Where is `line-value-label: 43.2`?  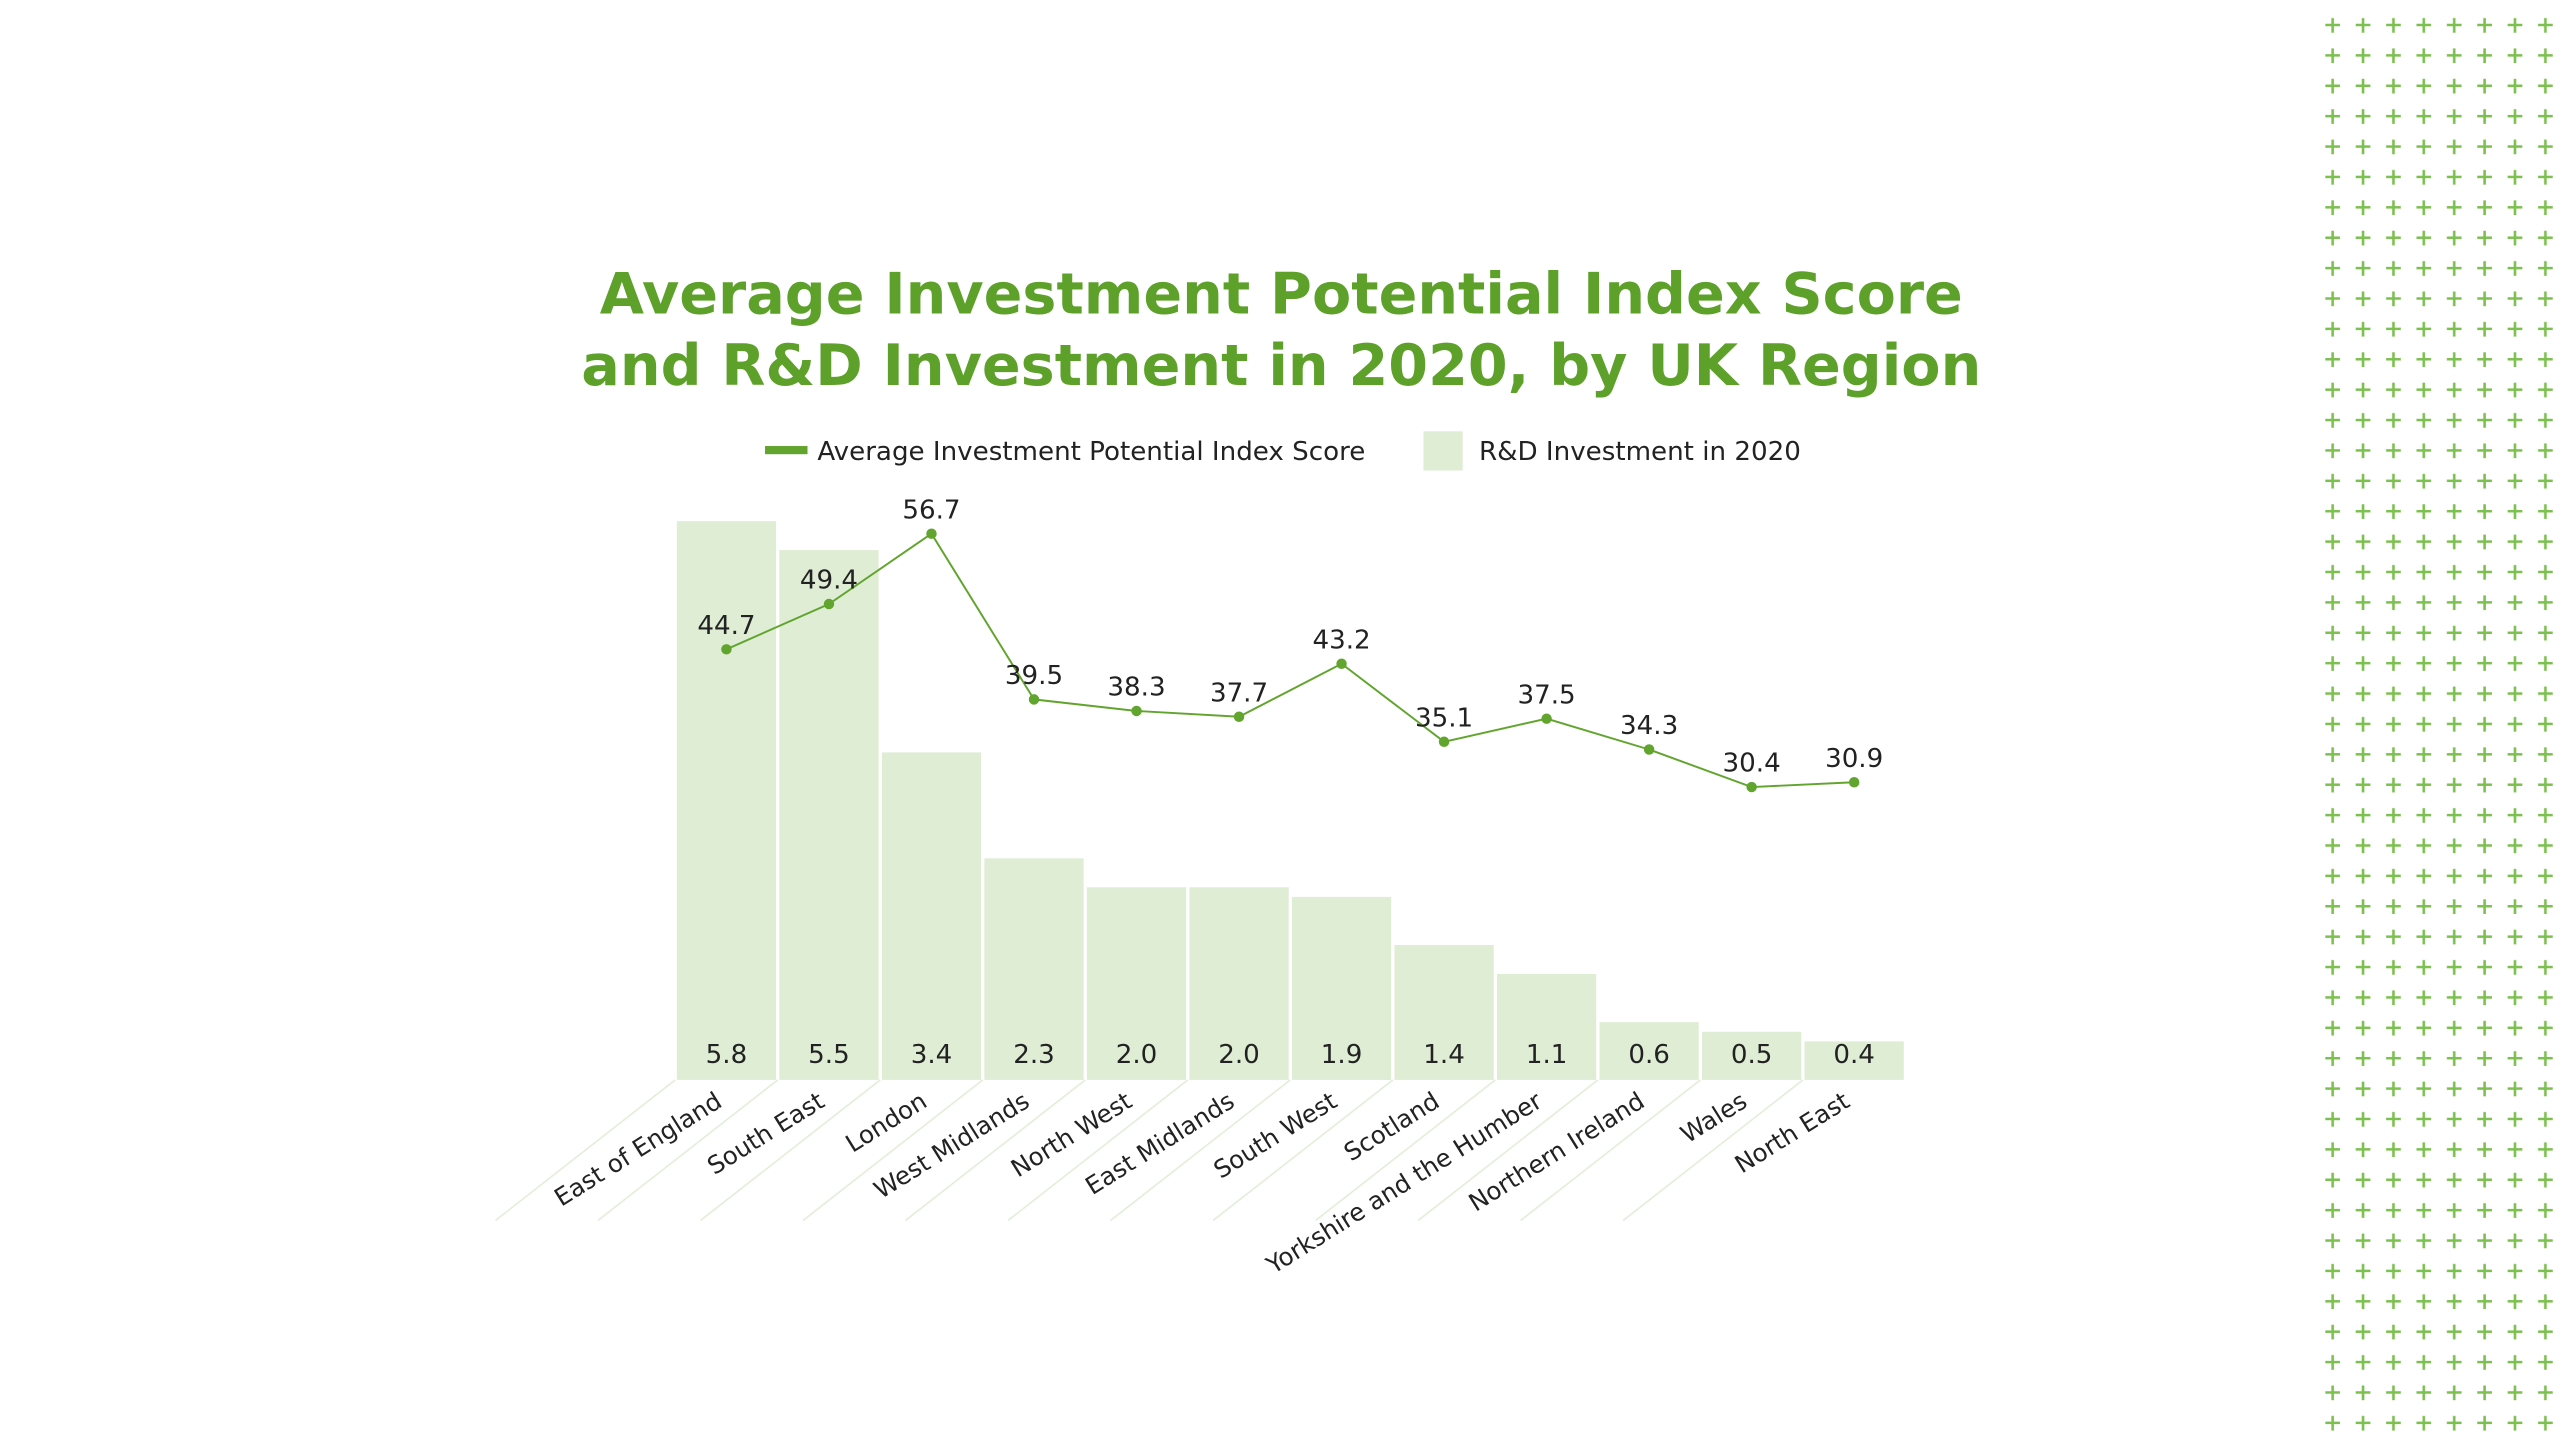 line-value-label: 43.2 is located at coordinates (1341, 640).